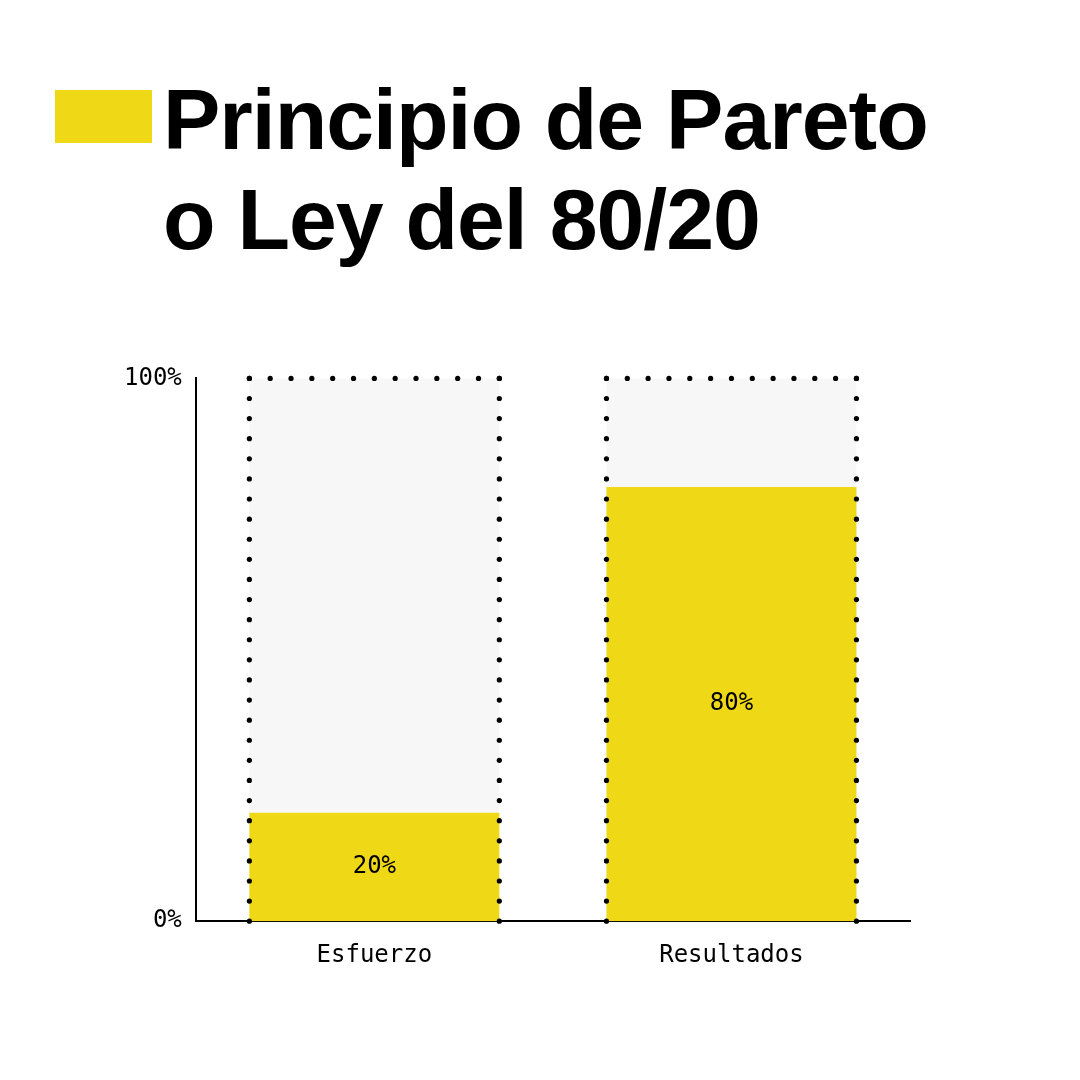 Image resolution: width=1080 pixels, height=1080 pixels. I want to click on y-tick-label: 100%, so click(153, 376).